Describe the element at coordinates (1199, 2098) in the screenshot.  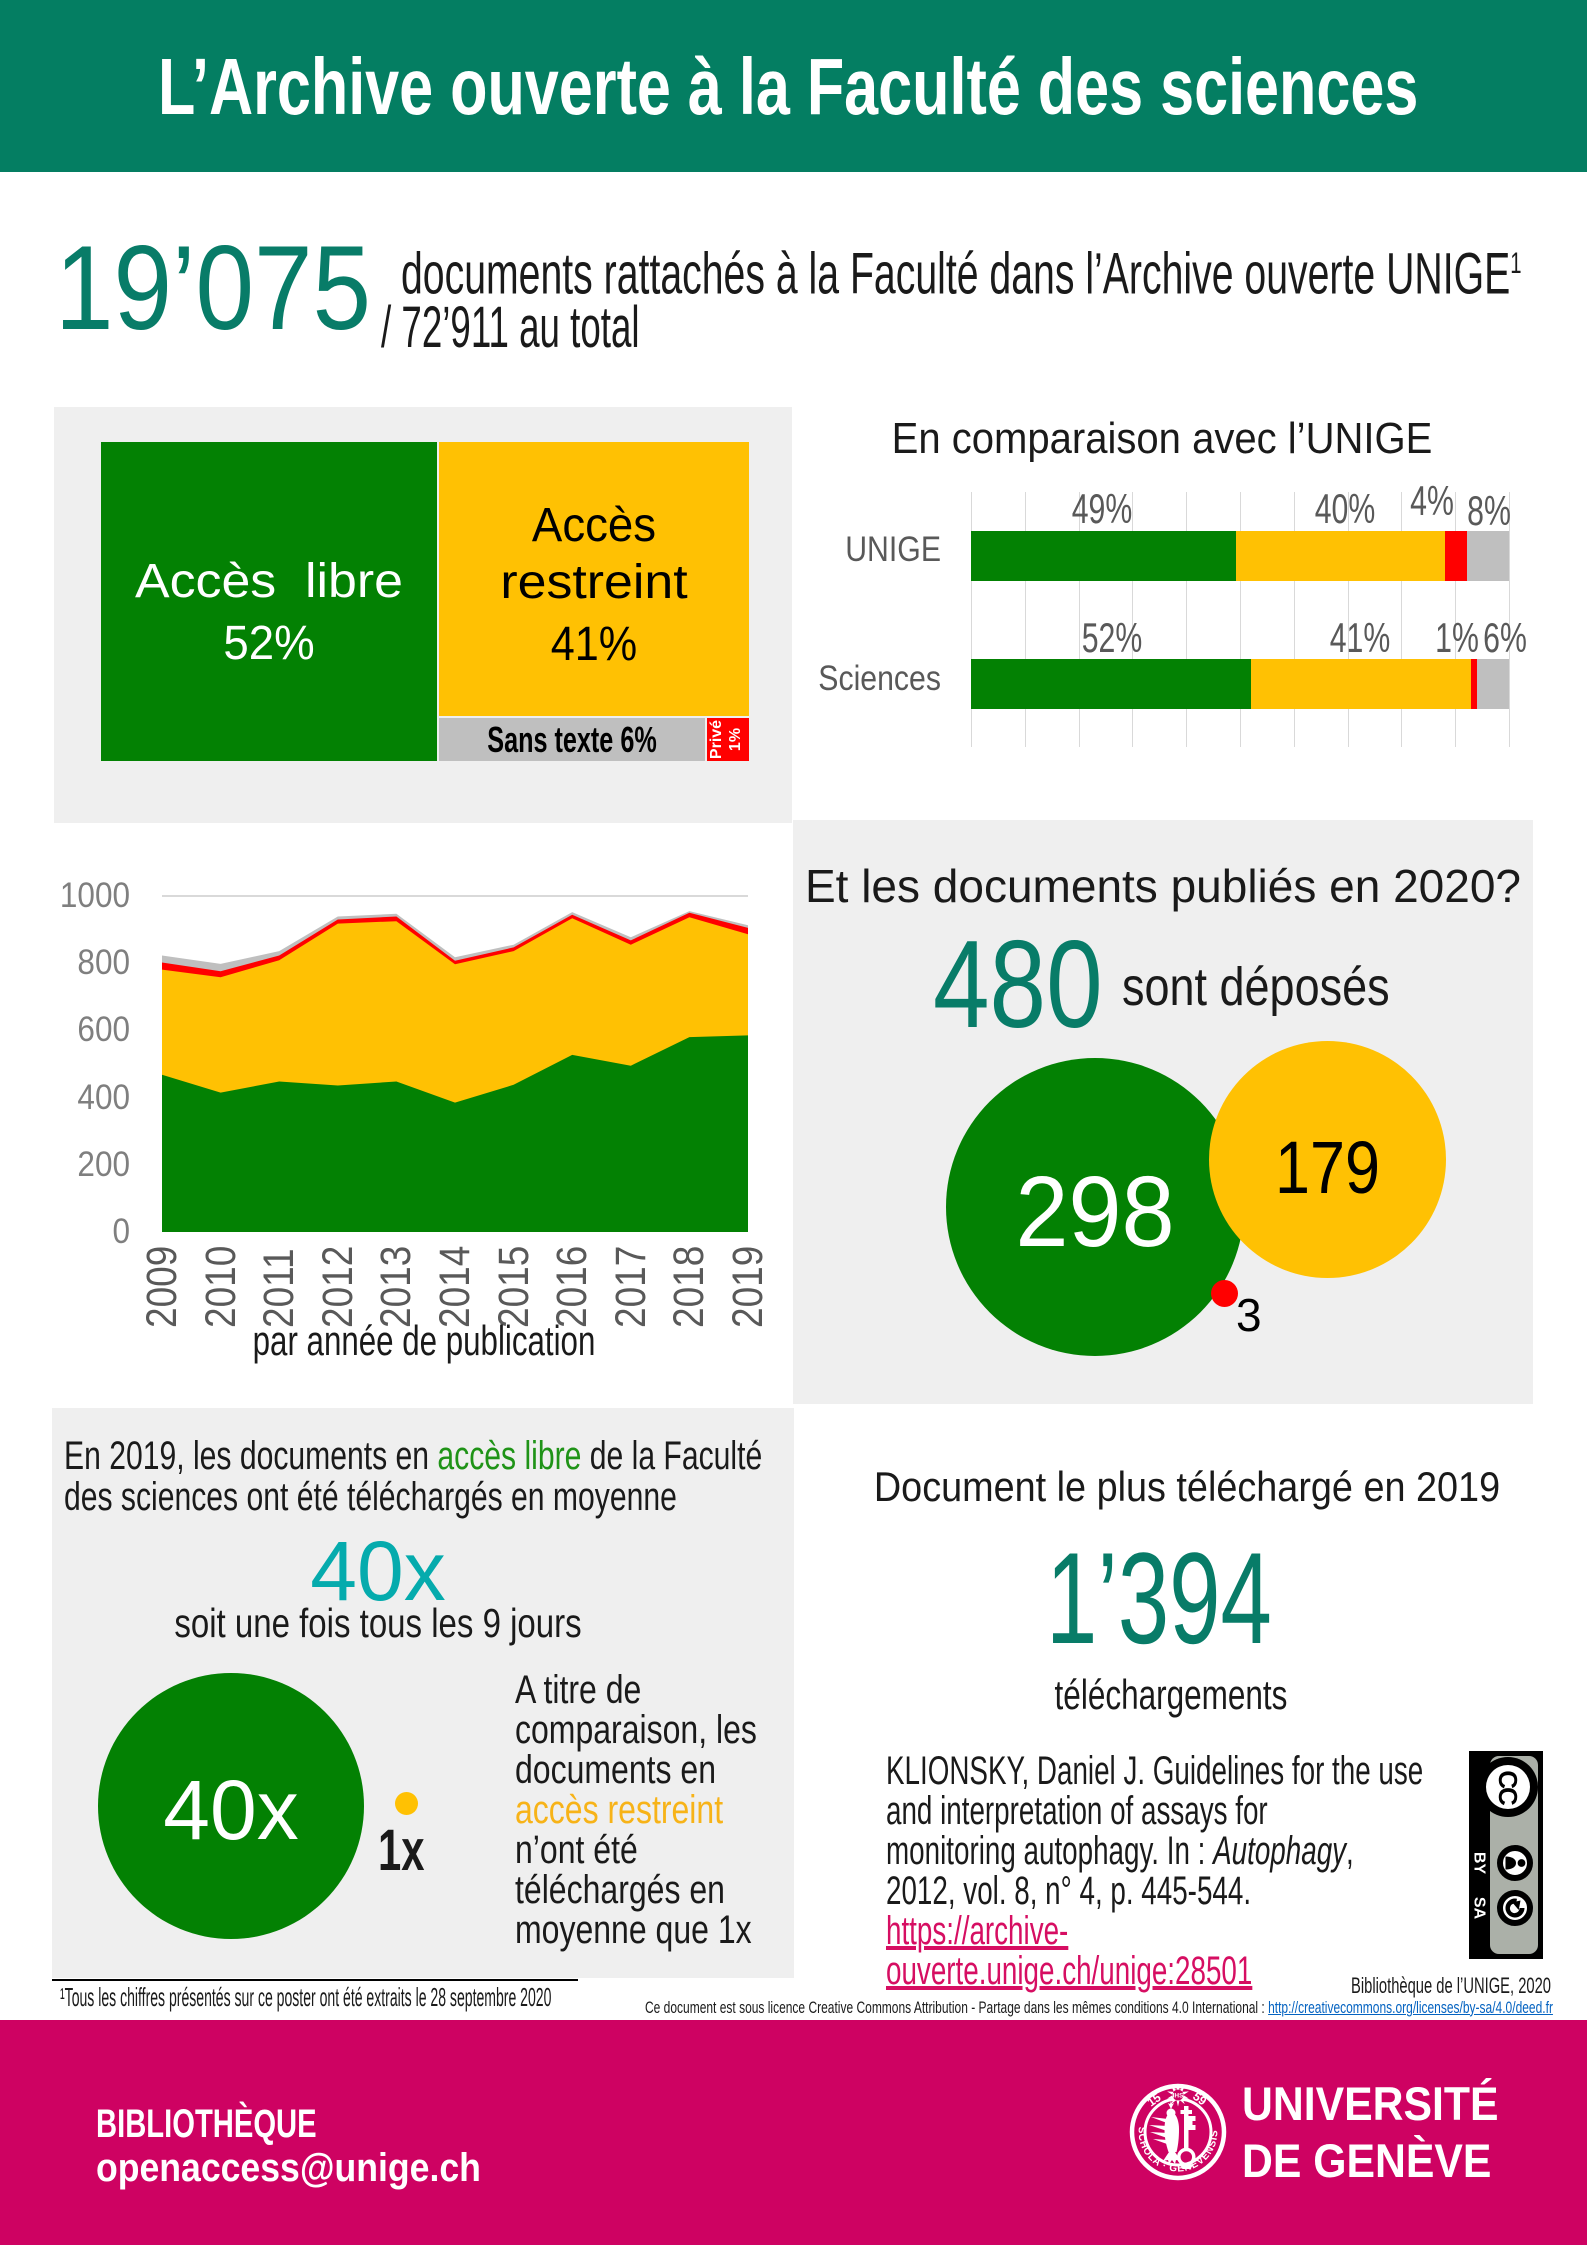
I see `svg-text: 59` at that location.